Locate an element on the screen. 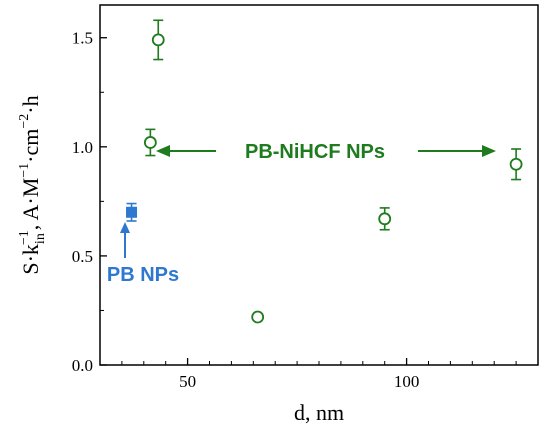 This screenshot has width=550, height=435. green-arrow-right-head is located at coordinates (489, 151).